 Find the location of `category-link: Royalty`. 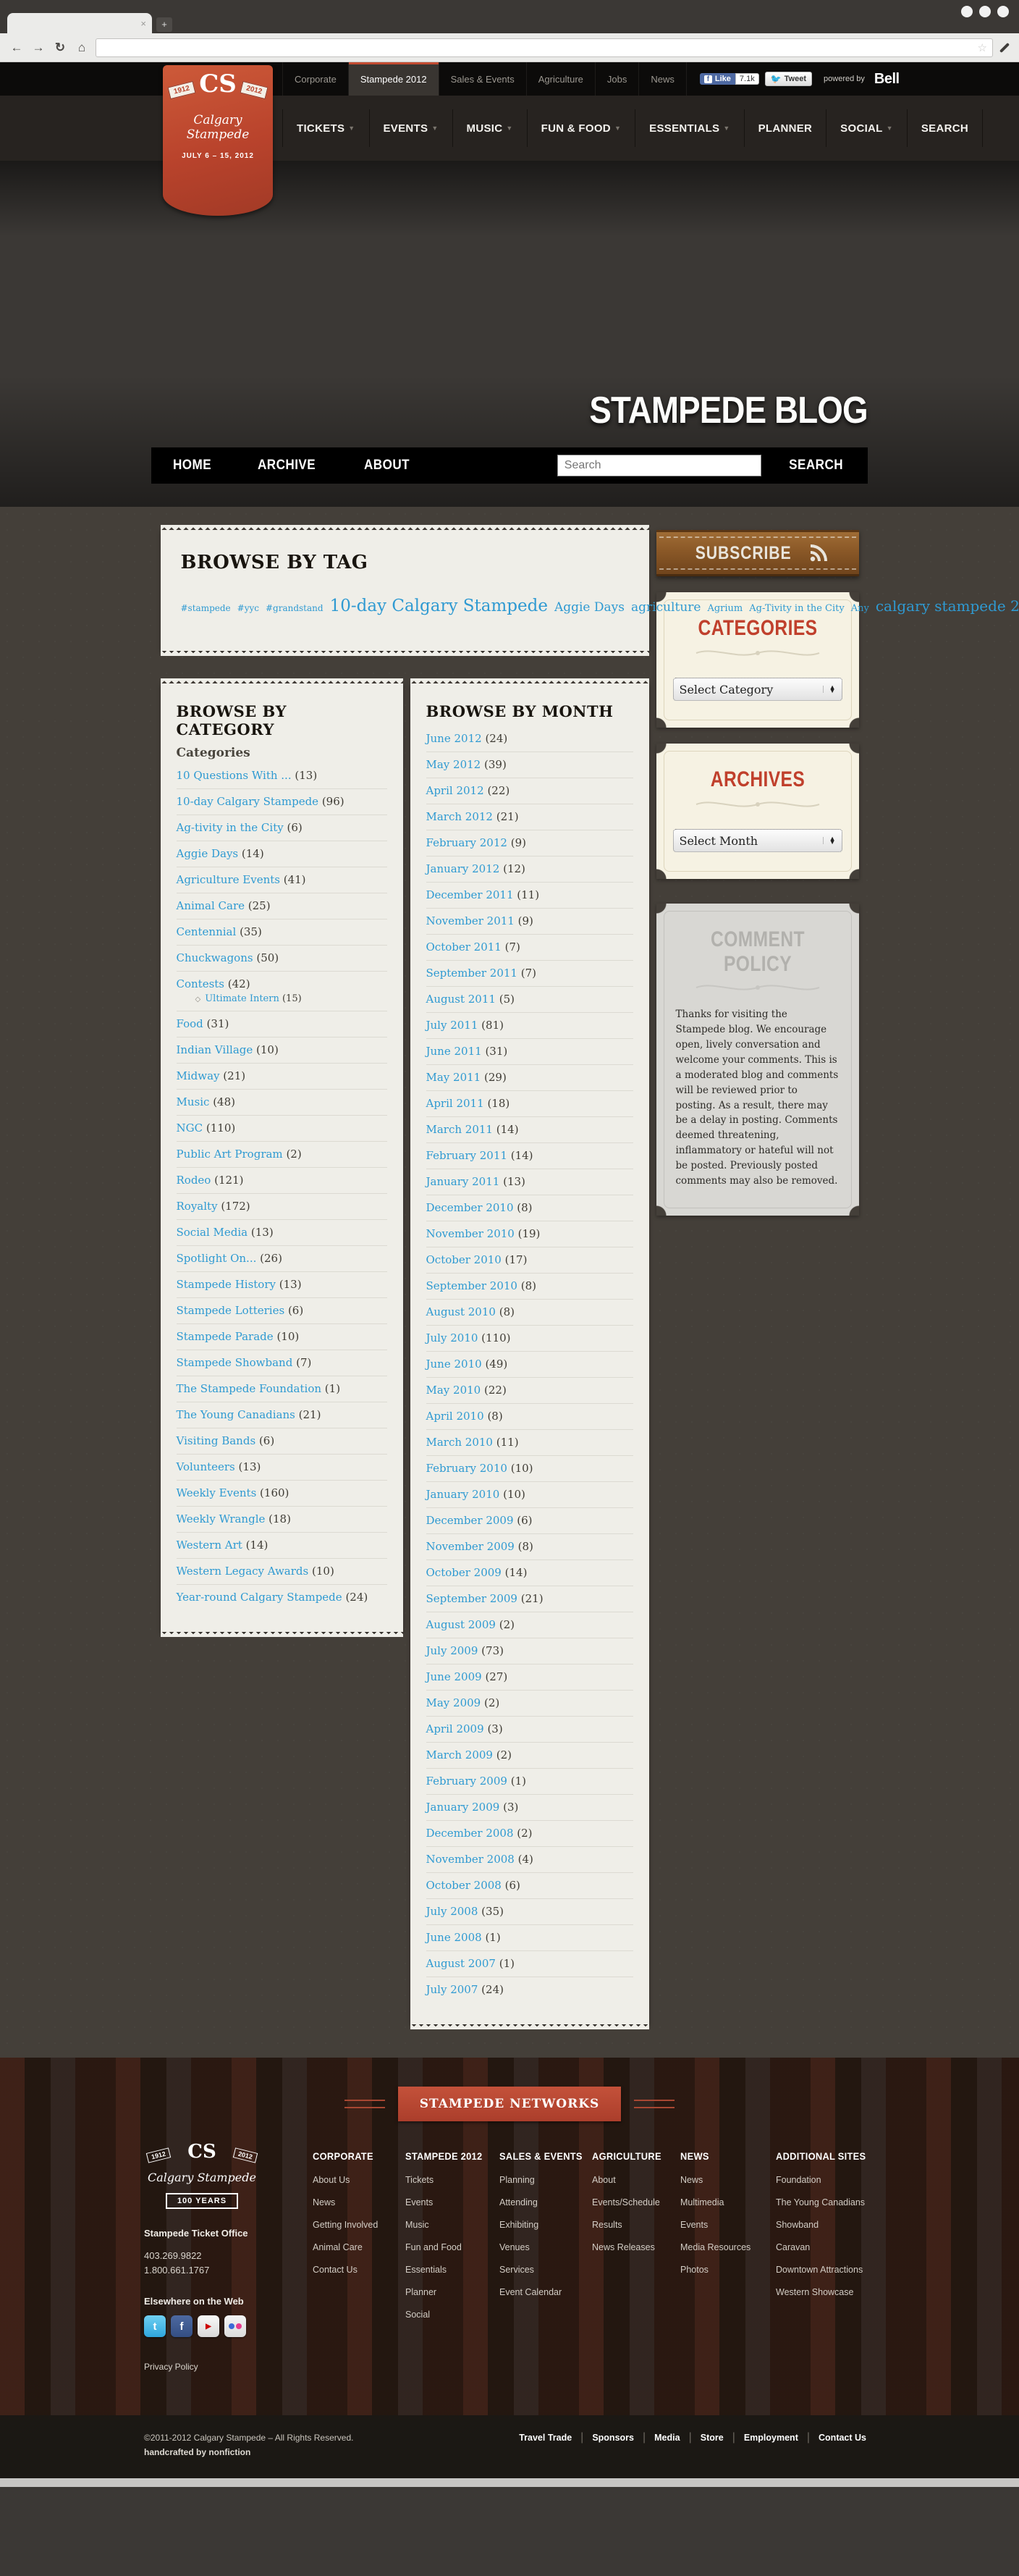

category-link: Royalty is located at coordinates (197, 1206).